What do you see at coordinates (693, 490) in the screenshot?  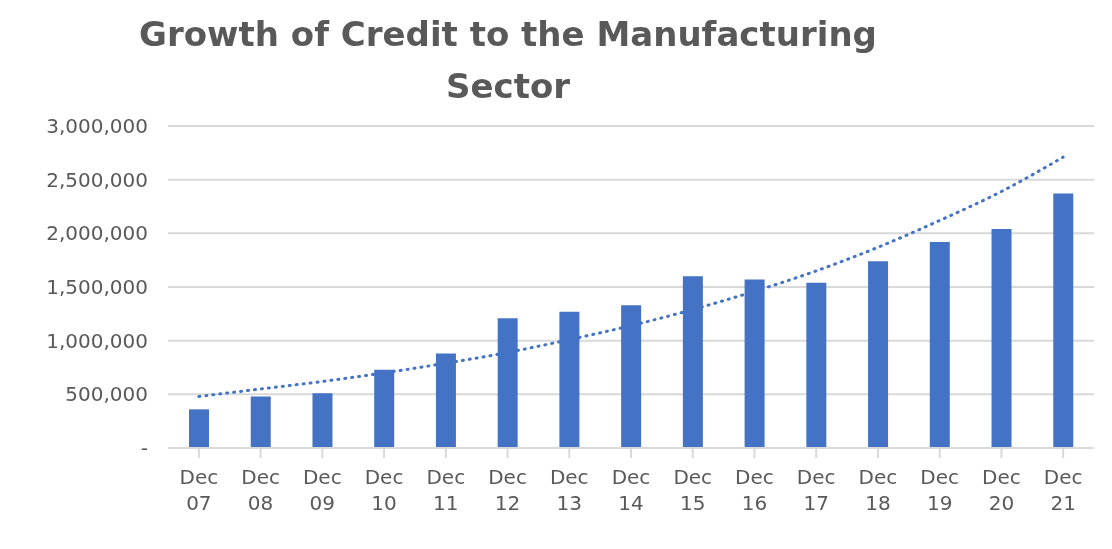 I see `x-tick-label: Dec 15` at bounding box center [693, 490].